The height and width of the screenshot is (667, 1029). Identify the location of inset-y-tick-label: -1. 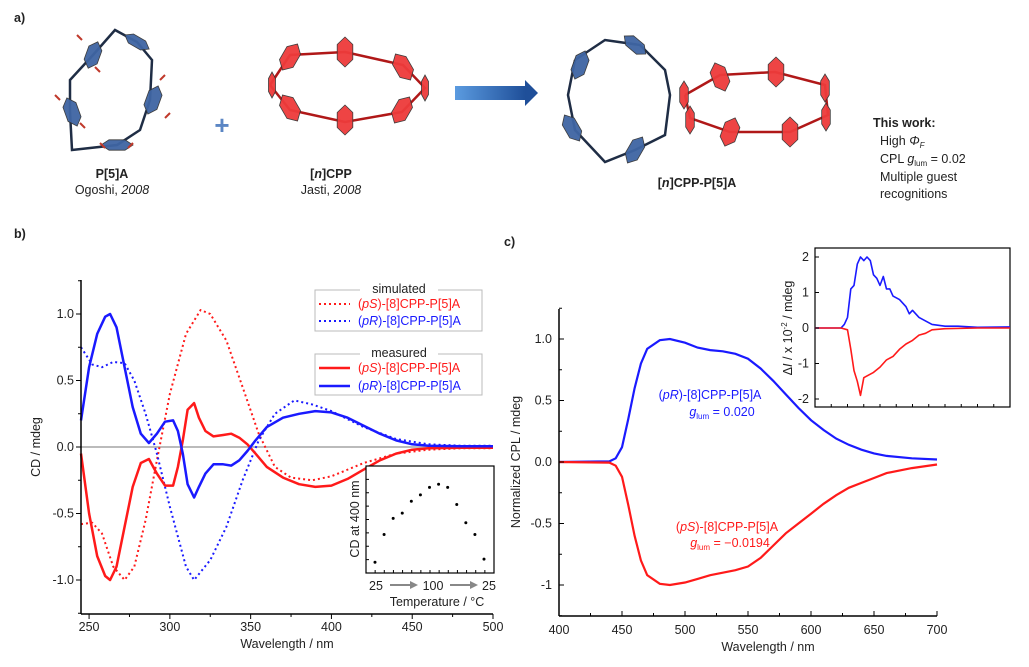
(803, 364).